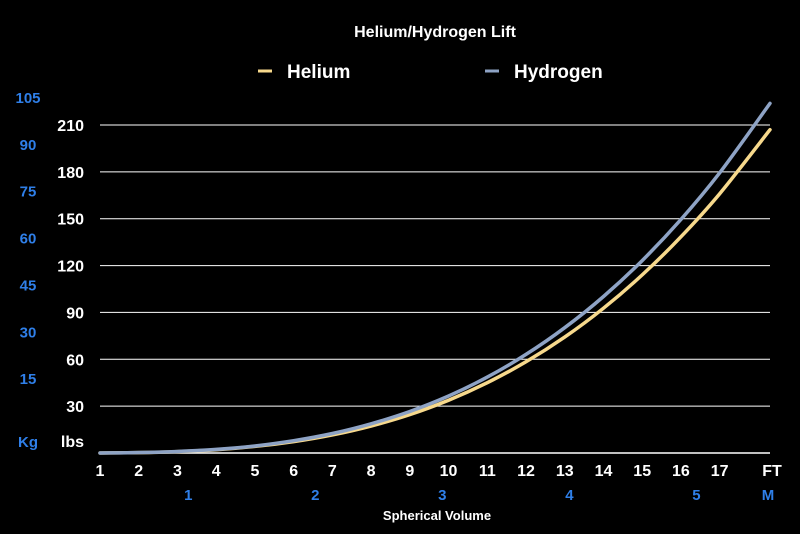 This screenshot has height=534, width=800. Describe the element at coordinates (177, 471) in the screenshot. I see `x-tick-label-ft: 3` at that location.